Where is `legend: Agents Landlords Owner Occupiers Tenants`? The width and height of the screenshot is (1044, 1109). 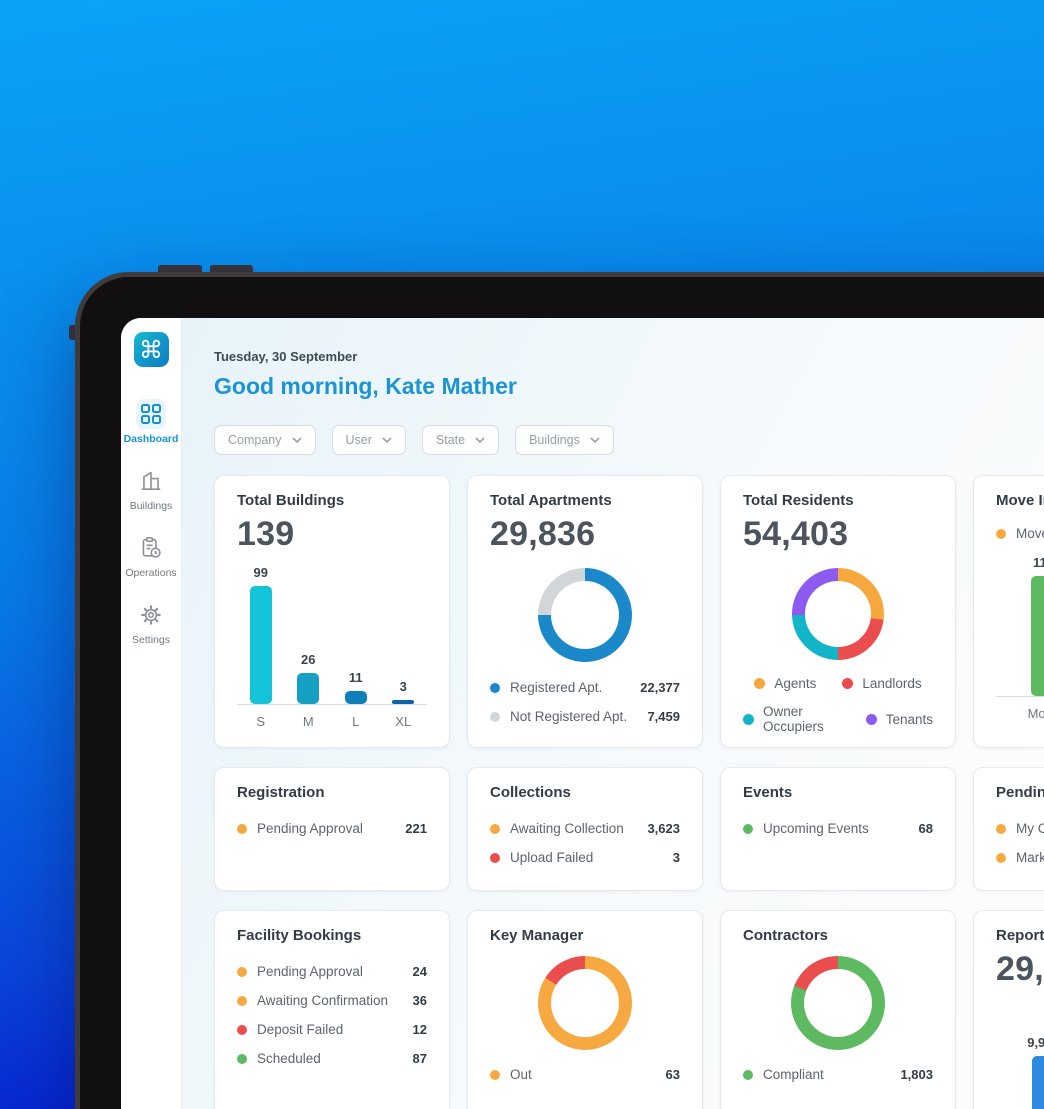 legend: Agents Landlords Owner Occupiers Tenants is located at coordinates (838, 705).